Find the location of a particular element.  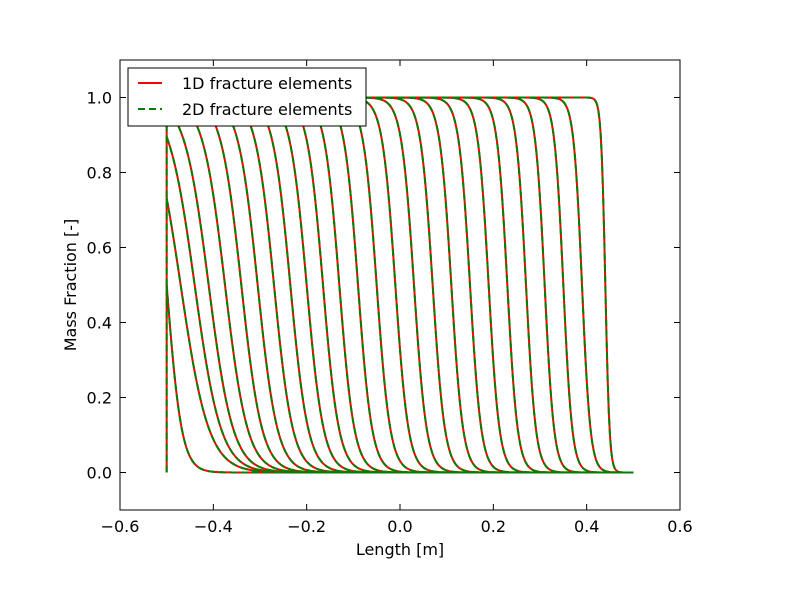

x-tick-label: −0.2 is located at coordinates (306, 526).